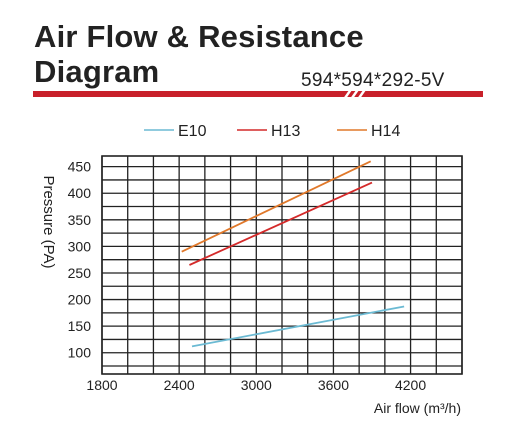 Image resolution: width=517 pixels, height=427 pixels. I want to click on legend-label-h13: H13, so click(285, 131).